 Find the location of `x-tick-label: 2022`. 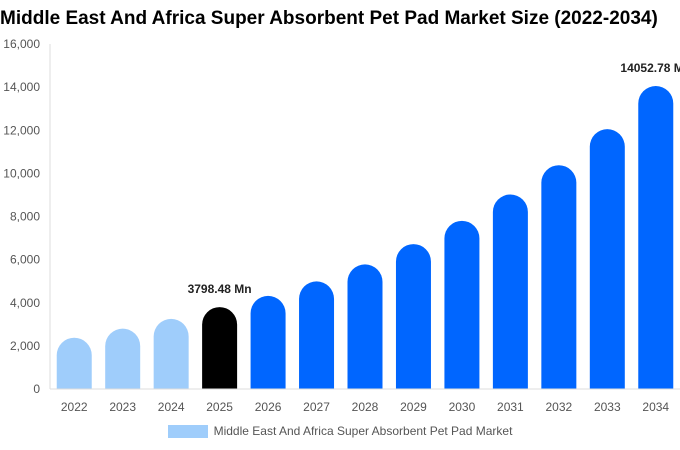

x-tick-label: 2022 is located at coordinates (74, 407).